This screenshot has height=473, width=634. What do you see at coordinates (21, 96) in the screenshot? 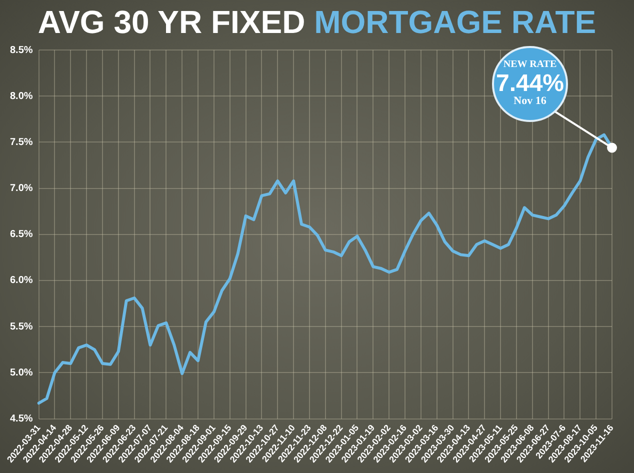
I see `y-tick-label: 8.0%` at bounding box center [21, 96].